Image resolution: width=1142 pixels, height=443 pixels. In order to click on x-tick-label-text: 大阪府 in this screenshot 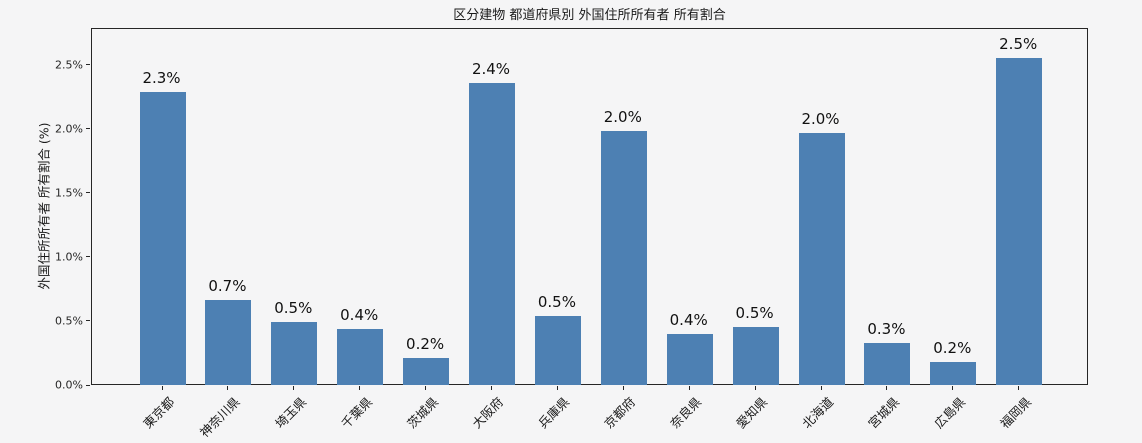, I will do `click(488, 413)`.